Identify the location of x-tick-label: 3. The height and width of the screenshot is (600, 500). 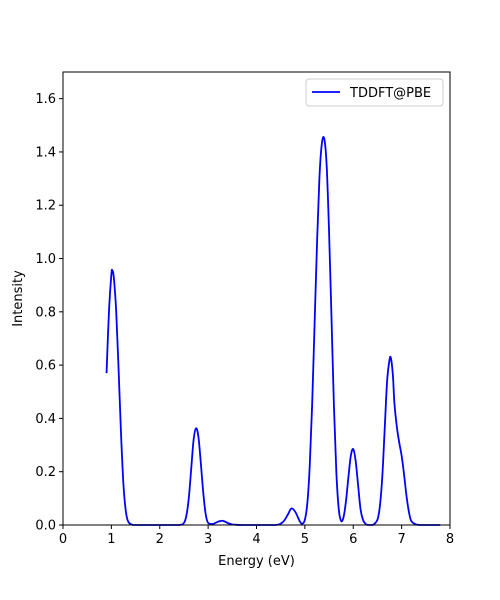
(208, 539).